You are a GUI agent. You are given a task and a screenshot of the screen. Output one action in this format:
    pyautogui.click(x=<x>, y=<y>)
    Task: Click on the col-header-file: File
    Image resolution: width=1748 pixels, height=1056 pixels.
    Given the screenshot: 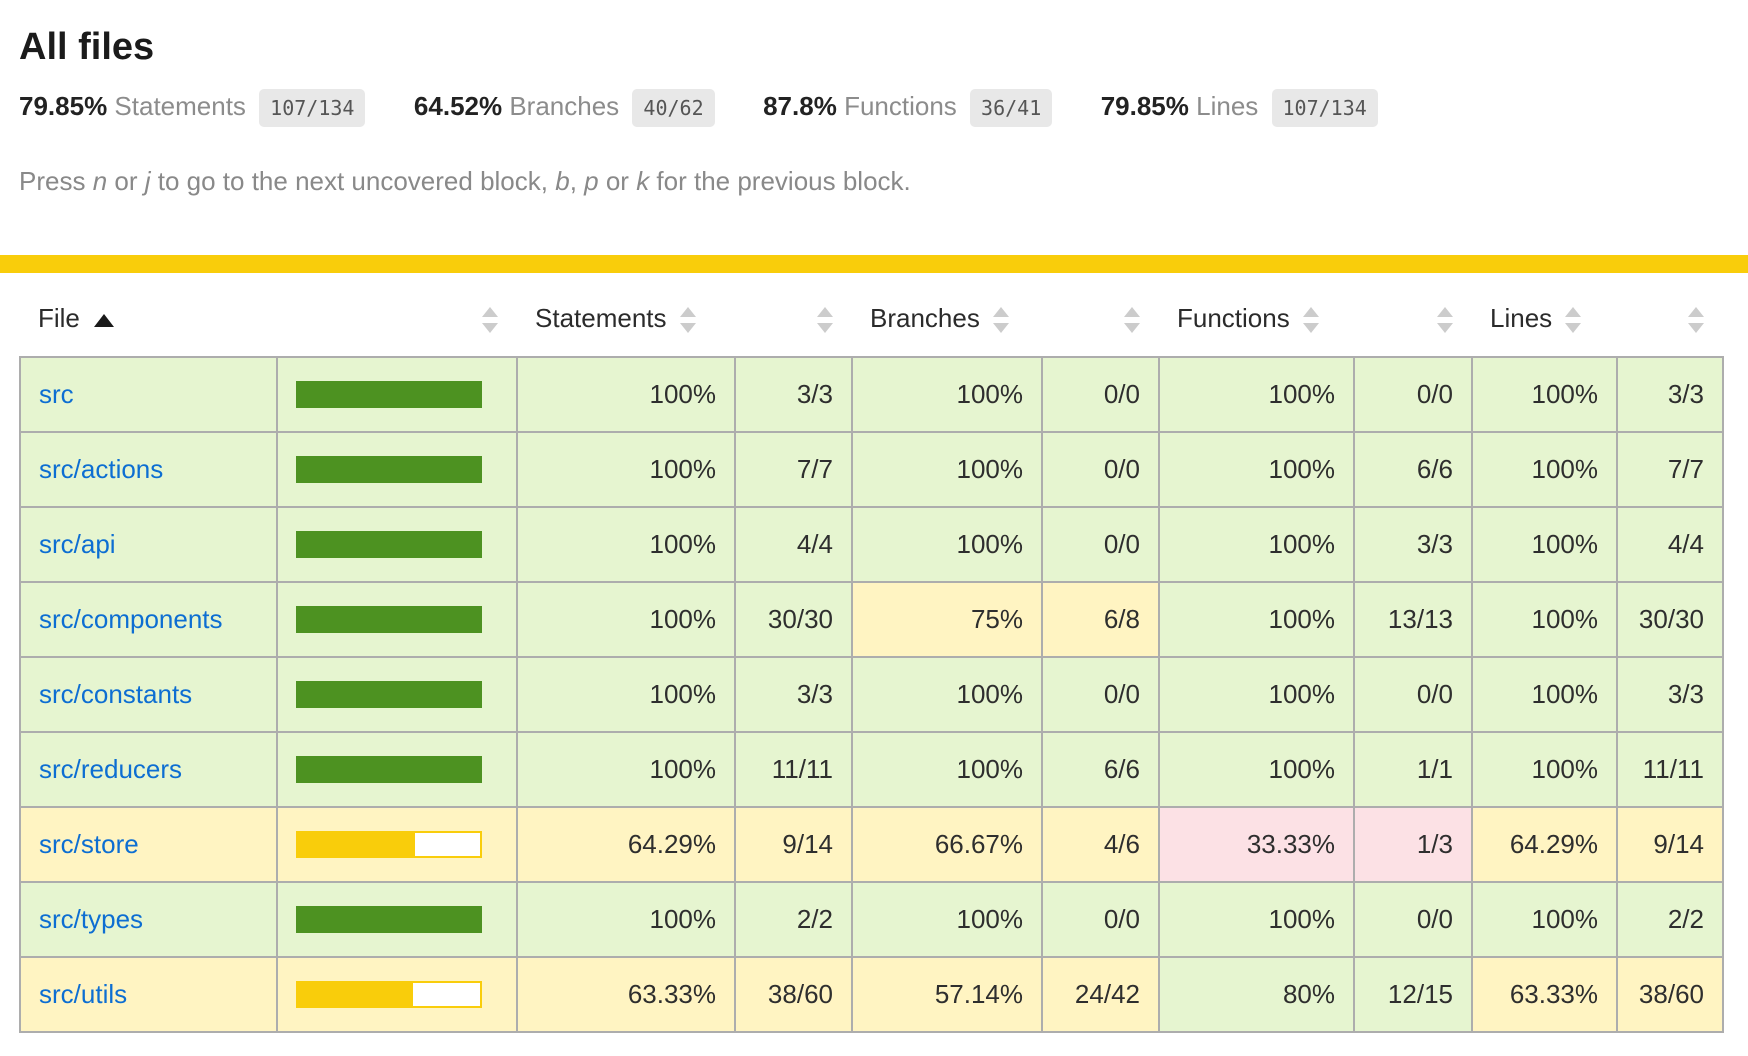 What is the action you would take?
    pyautogui.click(x=148, y=315)
    